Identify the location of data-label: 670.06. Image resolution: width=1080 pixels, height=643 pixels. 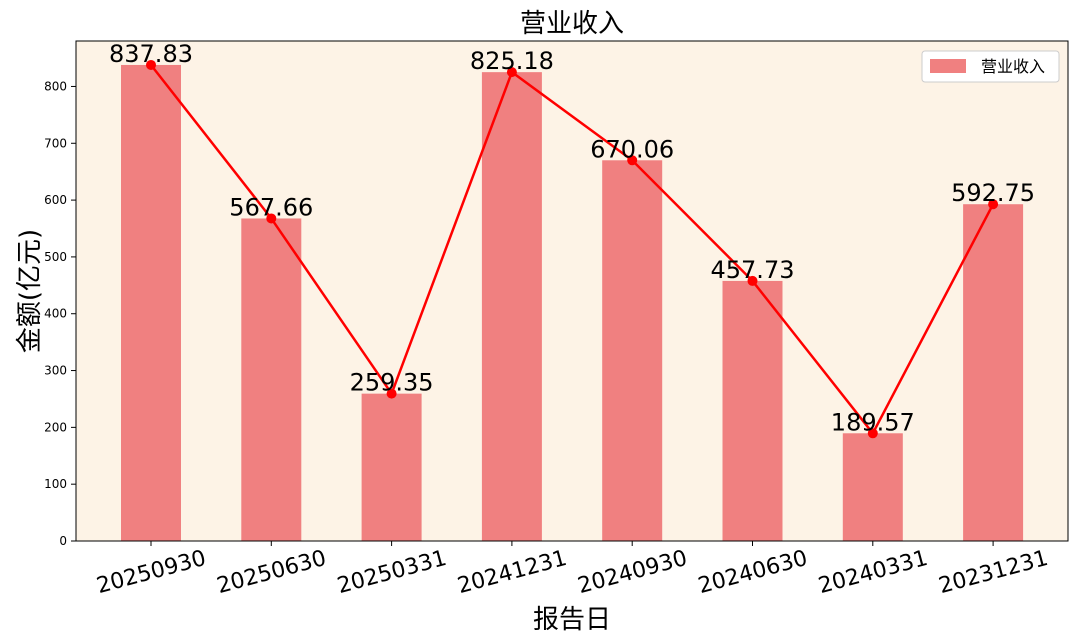
(632, 149).